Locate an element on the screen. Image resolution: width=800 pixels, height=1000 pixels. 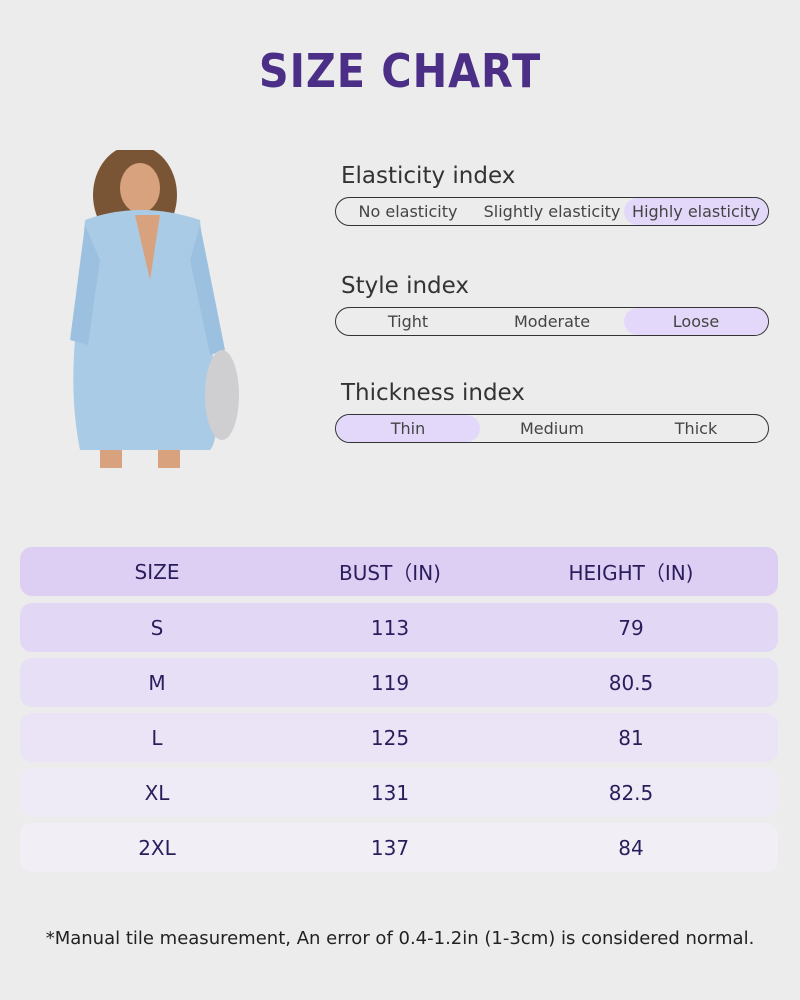
table-row: L 125 81 is located at coordinates (399, 737).